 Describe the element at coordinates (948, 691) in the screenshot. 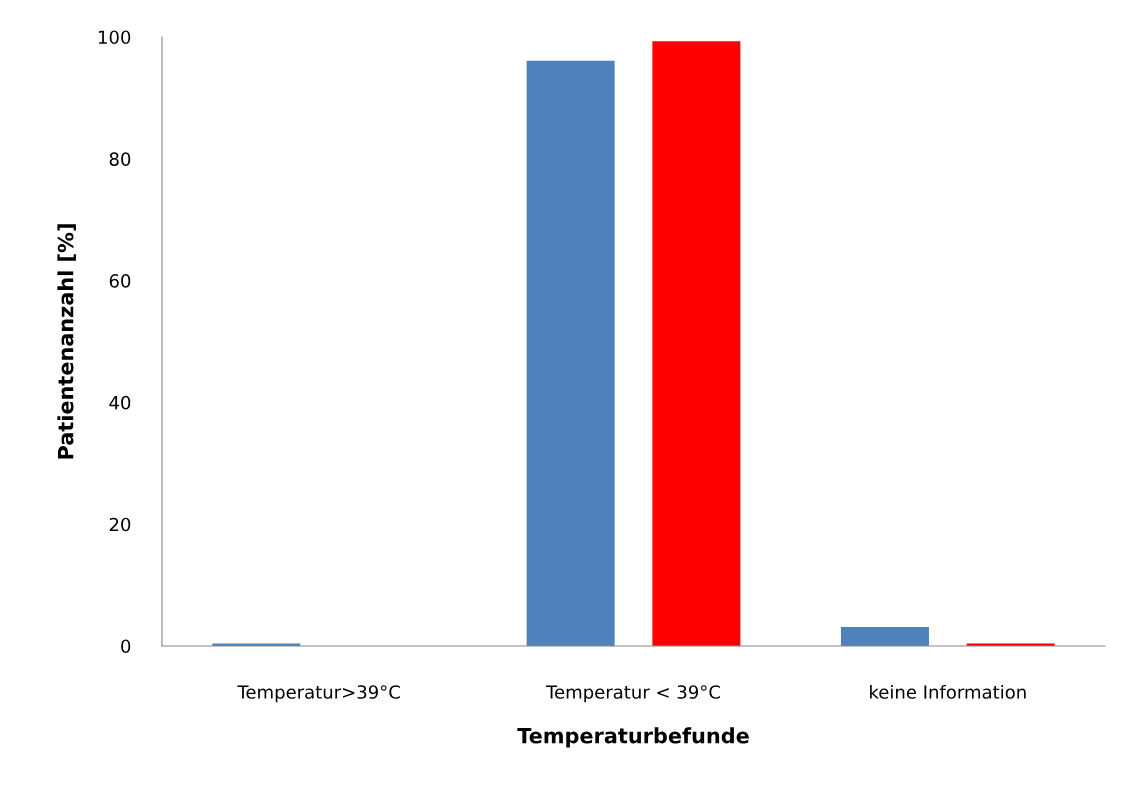

I see `x-tick-label: keine Information` at that location.